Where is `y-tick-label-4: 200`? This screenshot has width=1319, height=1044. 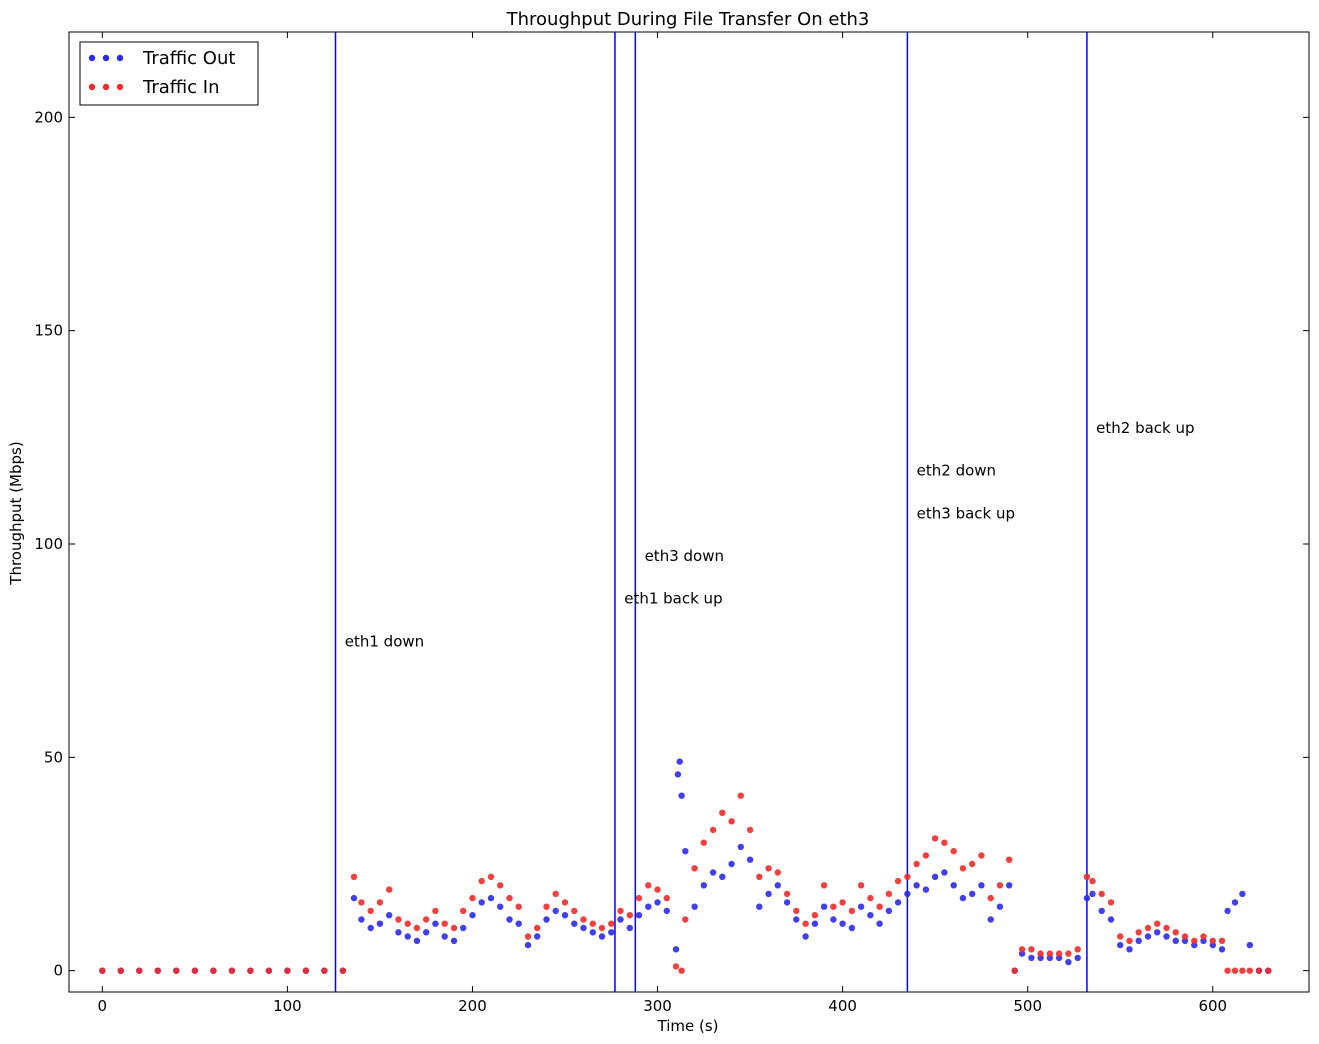 y-tick-label-4: 200 is located at coordinates (48, 117).